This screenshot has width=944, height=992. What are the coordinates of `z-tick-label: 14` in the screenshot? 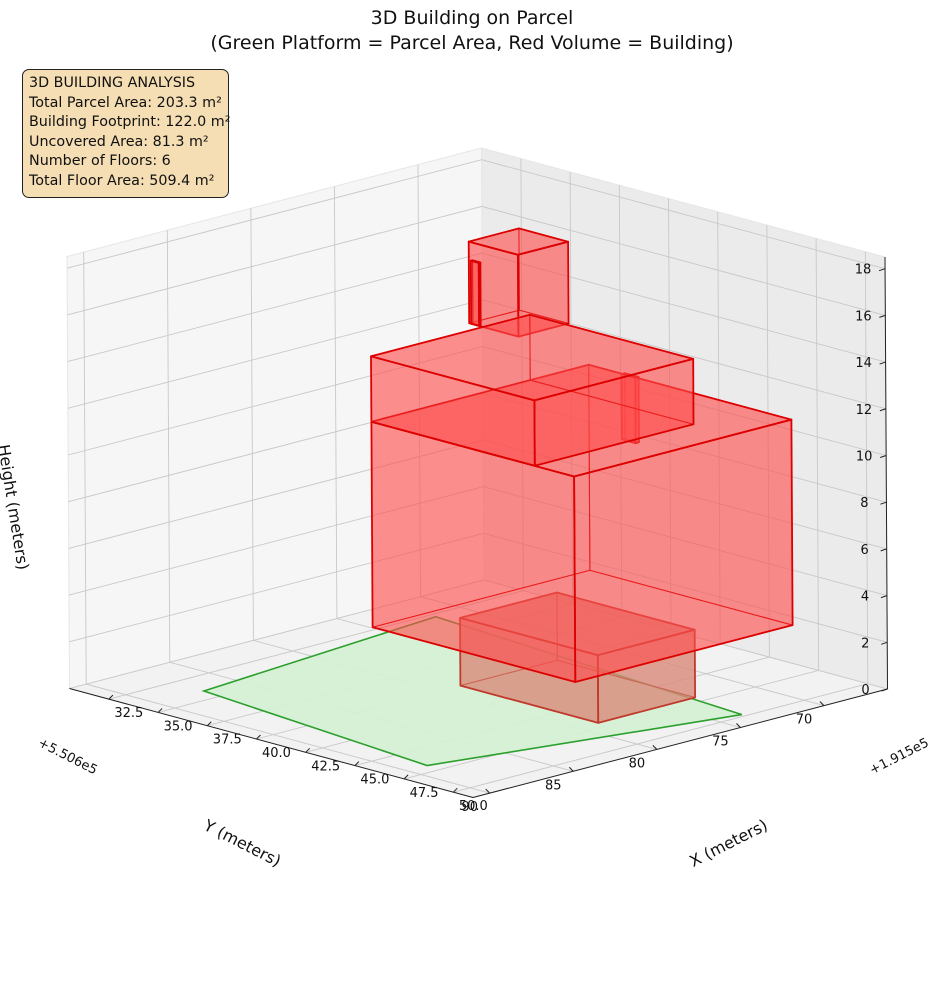 It's located at (863, 363).